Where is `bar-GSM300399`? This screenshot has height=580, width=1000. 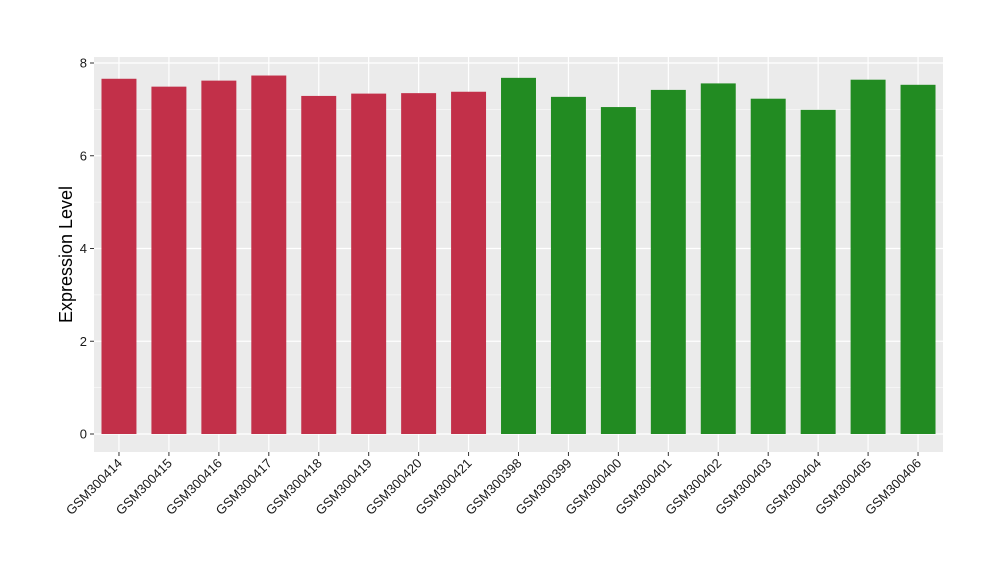 bar-GSM300399 is located at coordinates (568, 265).